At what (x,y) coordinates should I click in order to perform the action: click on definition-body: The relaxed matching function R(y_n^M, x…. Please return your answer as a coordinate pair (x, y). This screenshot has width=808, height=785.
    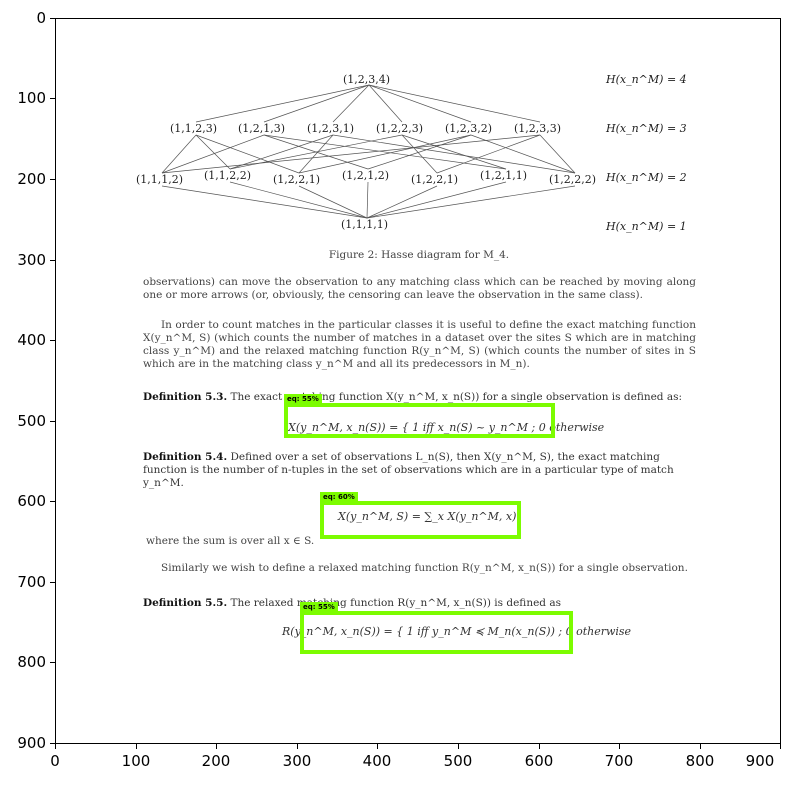
    Looking at the image, I should click on (395, 603).